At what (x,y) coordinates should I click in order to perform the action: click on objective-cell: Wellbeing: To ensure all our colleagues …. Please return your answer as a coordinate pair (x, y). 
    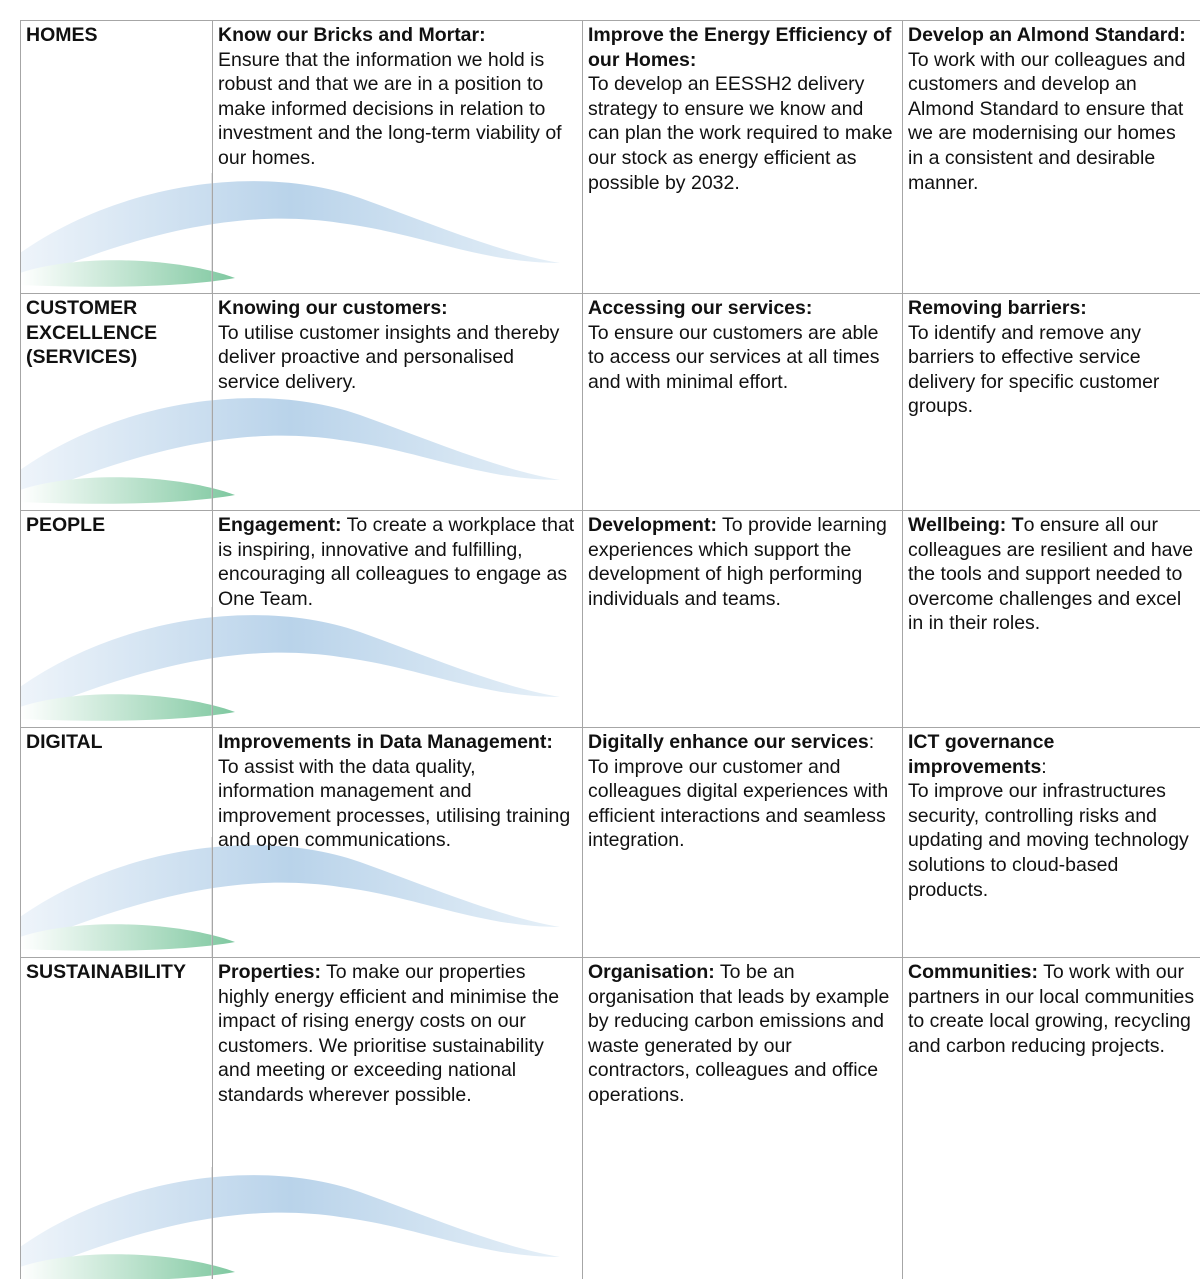
    Looking at the image, I should click on (1051, 619).